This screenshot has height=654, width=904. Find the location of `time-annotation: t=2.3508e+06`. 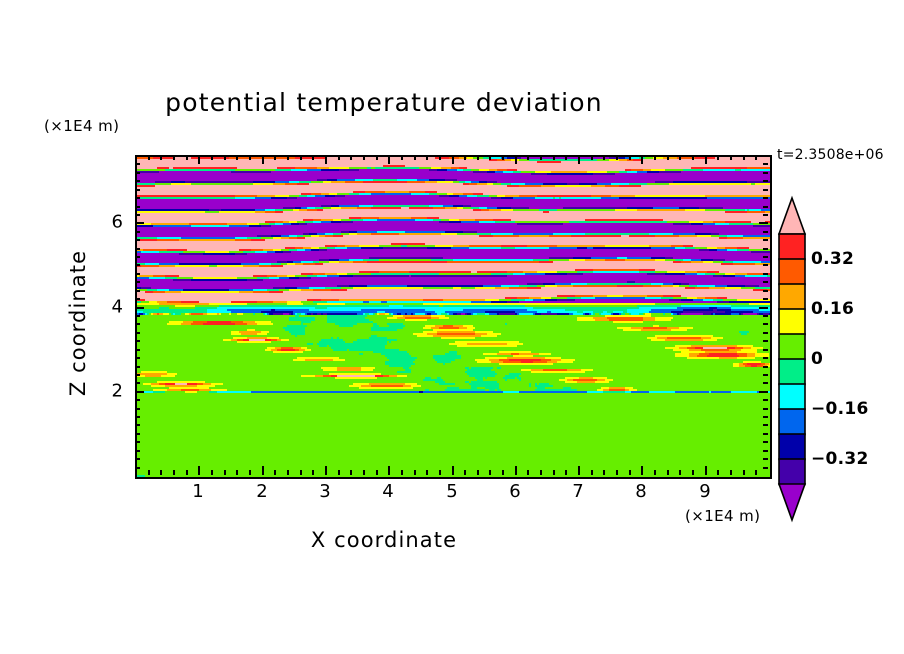

time-annotation: t=2.3508e+06 is located at coordinates (830, 155).